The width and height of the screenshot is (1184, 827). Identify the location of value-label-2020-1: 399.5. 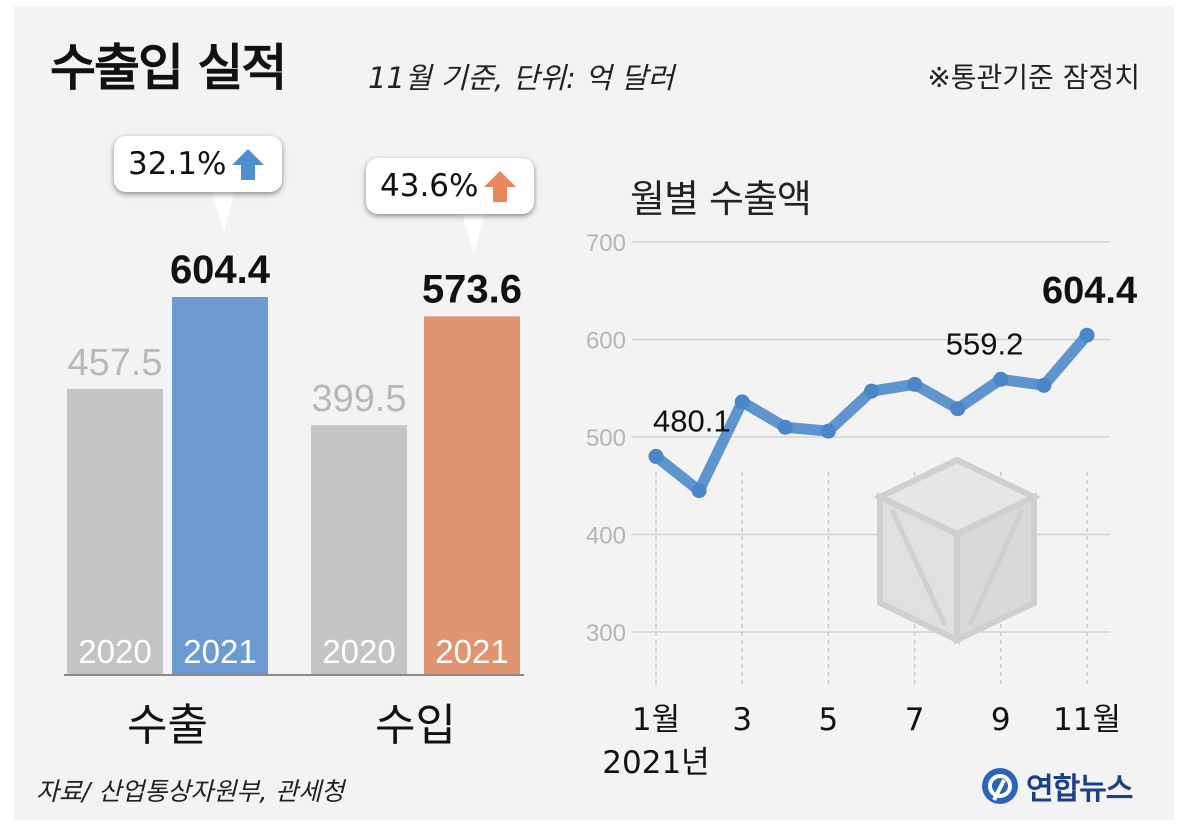
(358, 399).